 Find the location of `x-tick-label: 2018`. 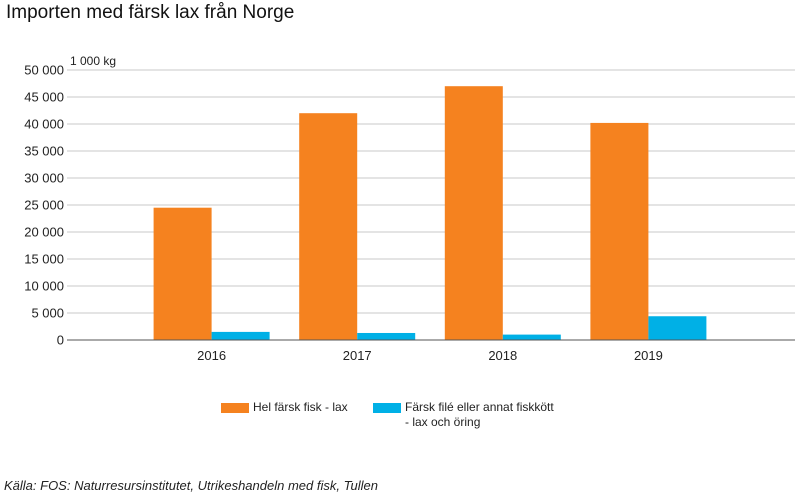

x-tick-label: 2018 is located at coordinates (502, 355).